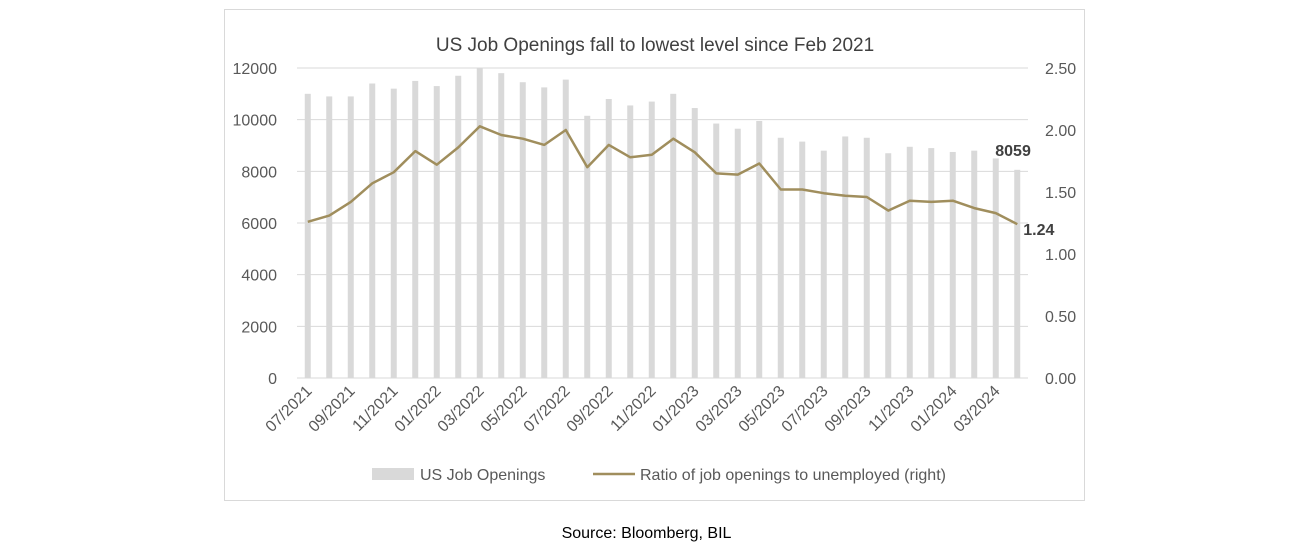 The height and width of the screenshot is (555, 1293). I want to click on right-axis: 0.00 0.50 1.00 1.50 2.00 2.50, so click(1060, 224).